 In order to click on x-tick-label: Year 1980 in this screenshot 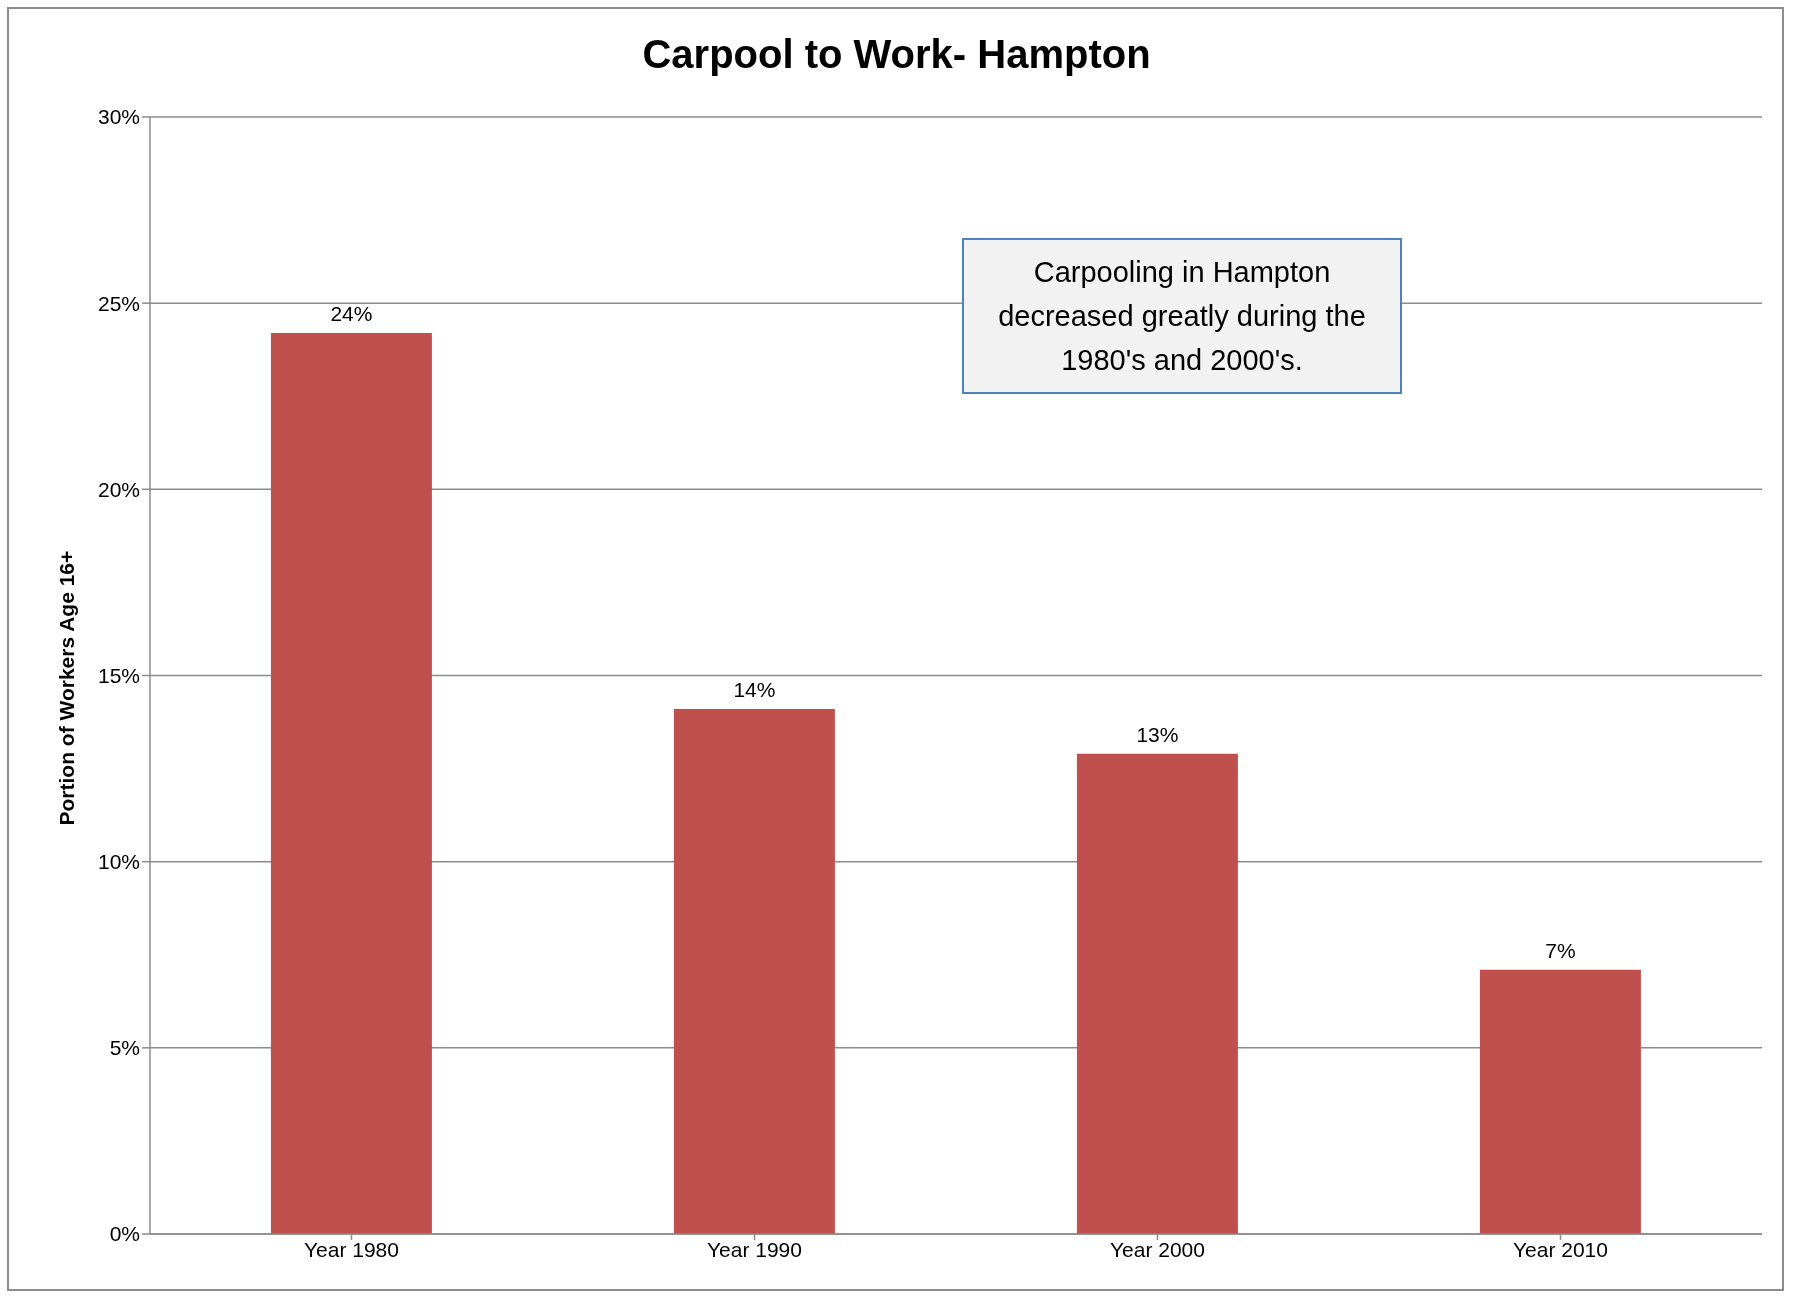, I will do `click(351, 1249)`.